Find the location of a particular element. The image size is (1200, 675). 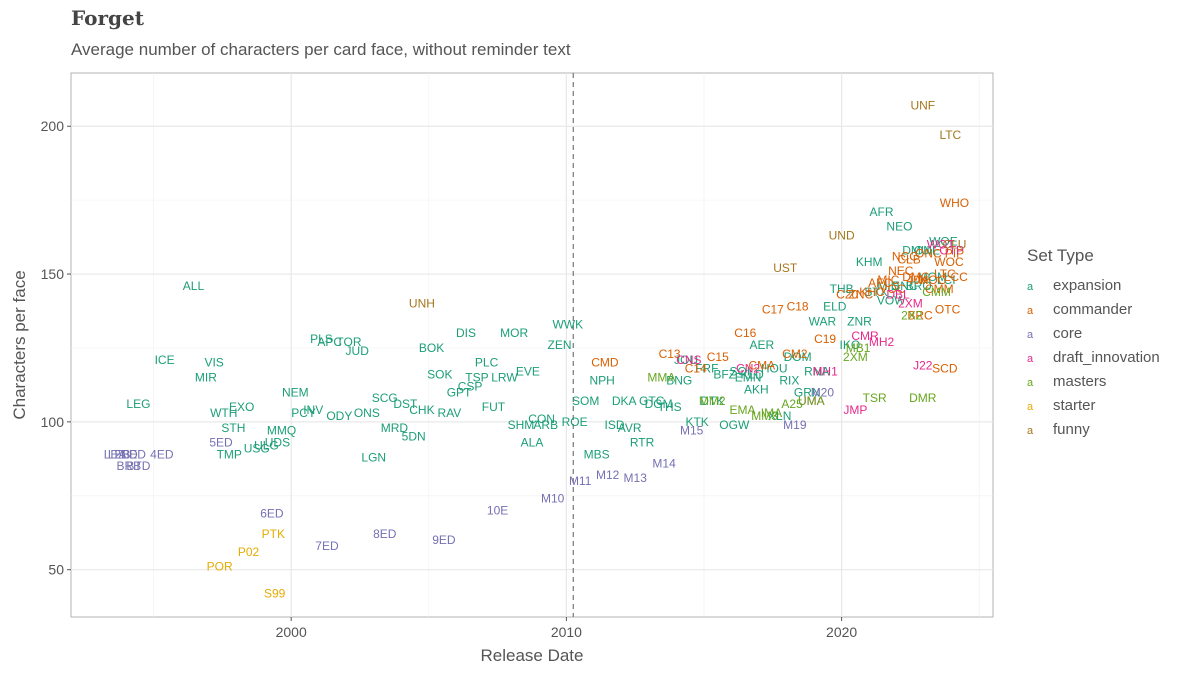

point-label-expansion: WWK is located at coordinates (567, 324).